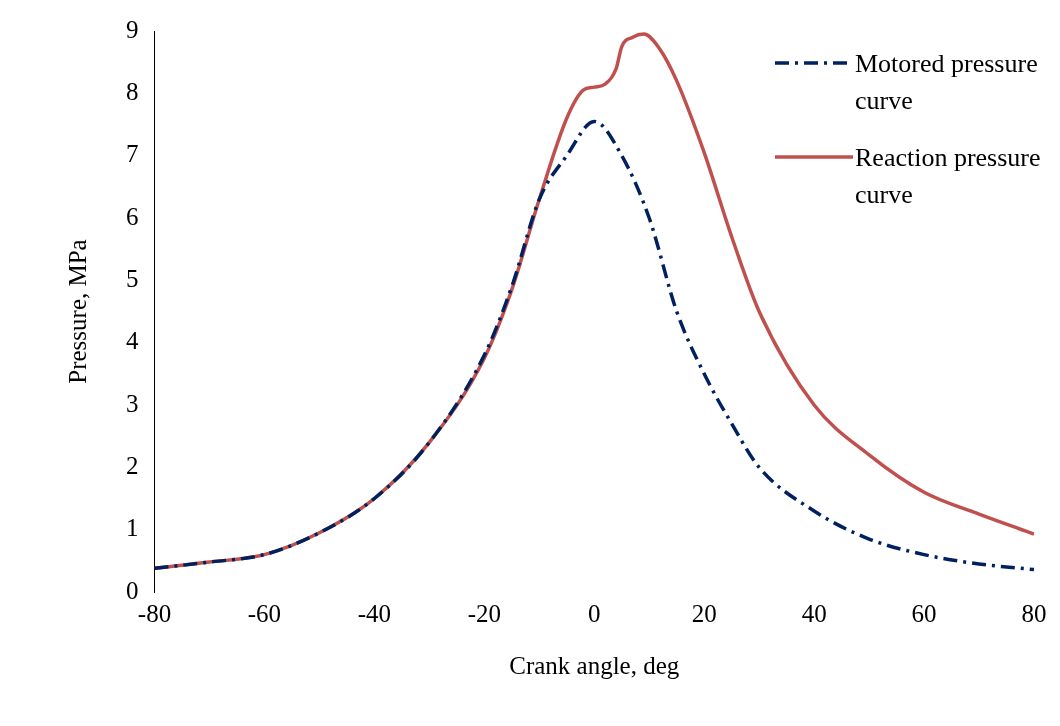  Describe the element at coordinates (154, 613) in the screenshot. I see `x-tick-label: -80` at that location.